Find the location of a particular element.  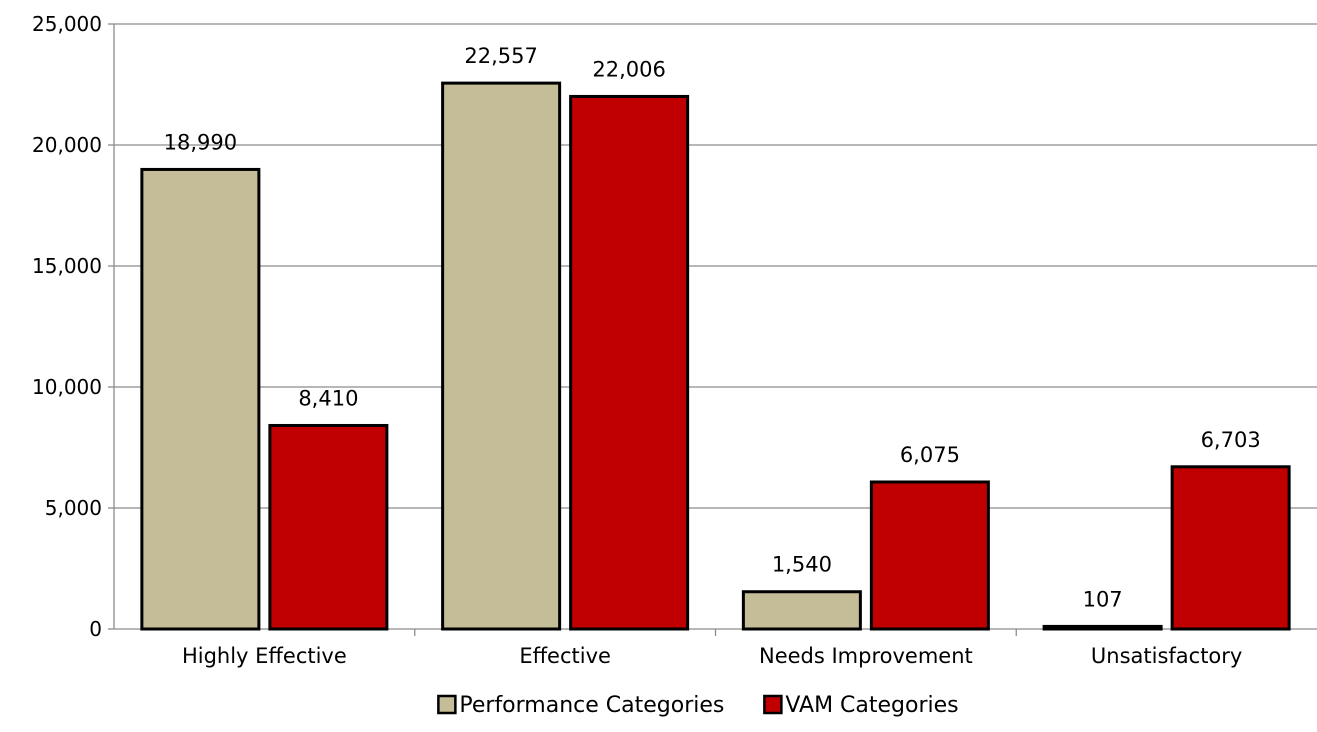

data-label: 1,540 is located at coordinates (802, 565).